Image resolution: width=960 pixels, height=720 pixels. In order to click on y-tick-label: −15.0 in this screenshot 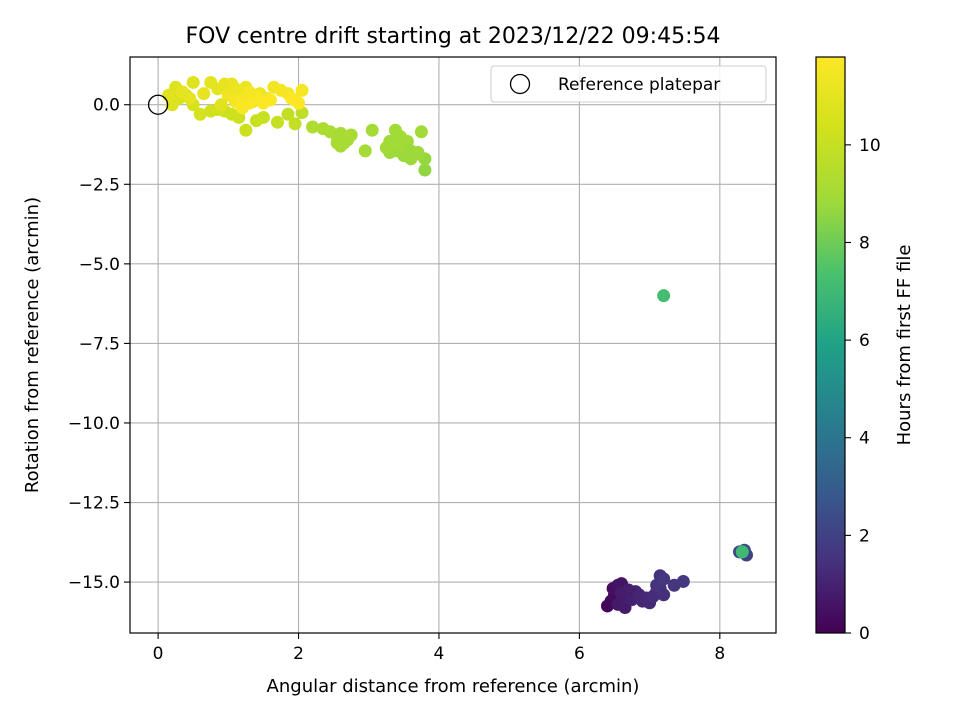, I will do `click(94, 583)`.